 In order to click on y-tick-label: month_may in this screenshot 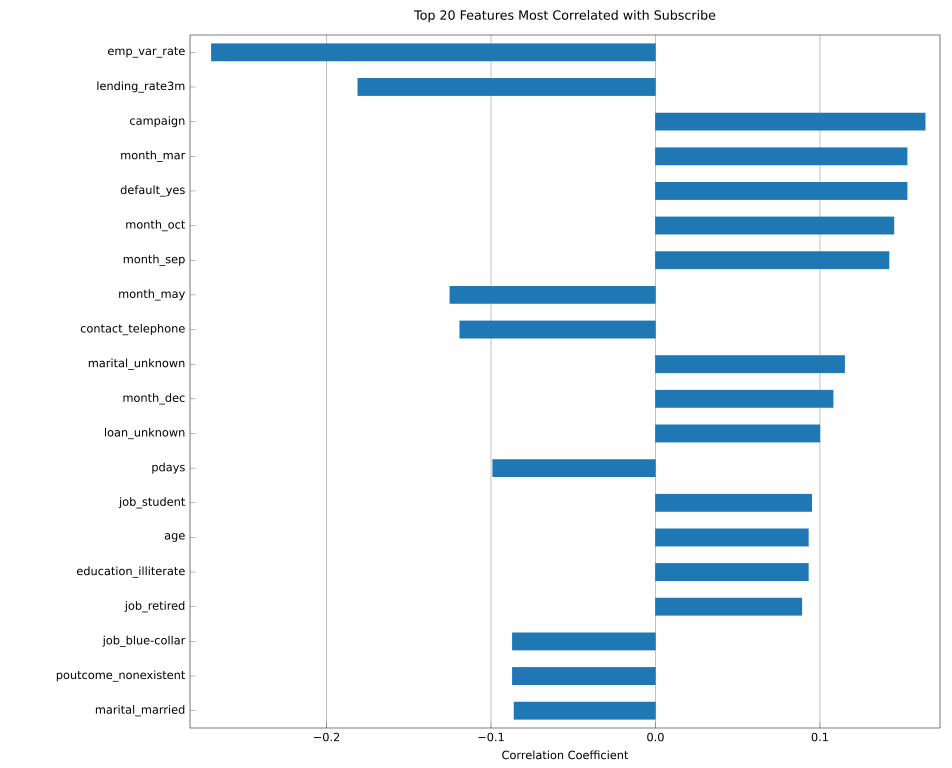, I will do `click(152, 295)`.